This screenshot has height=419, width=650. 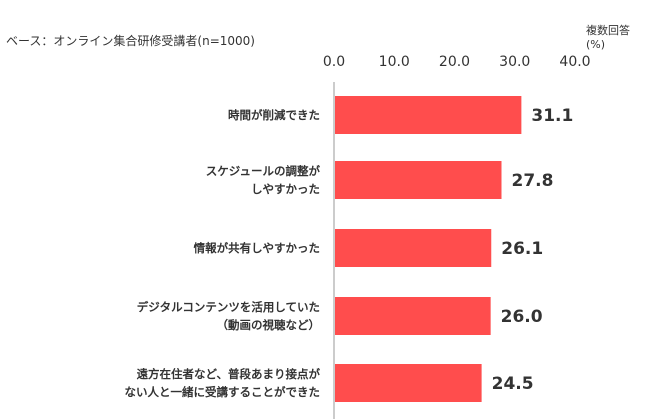 I want to click on category-label: 情報が共有しやすかった, so click(x=256, y=248).